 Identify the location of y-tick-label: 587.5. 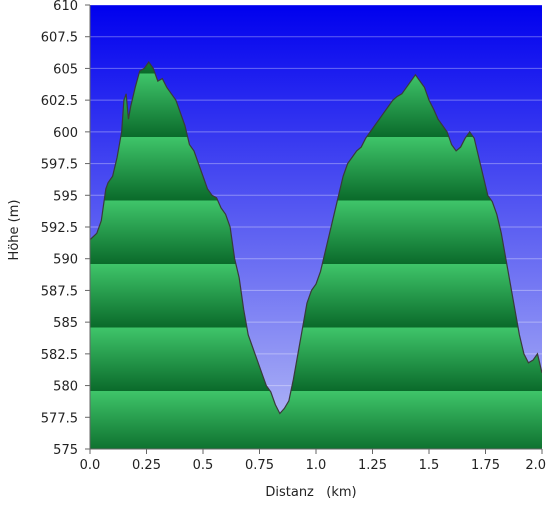
(59, 291).